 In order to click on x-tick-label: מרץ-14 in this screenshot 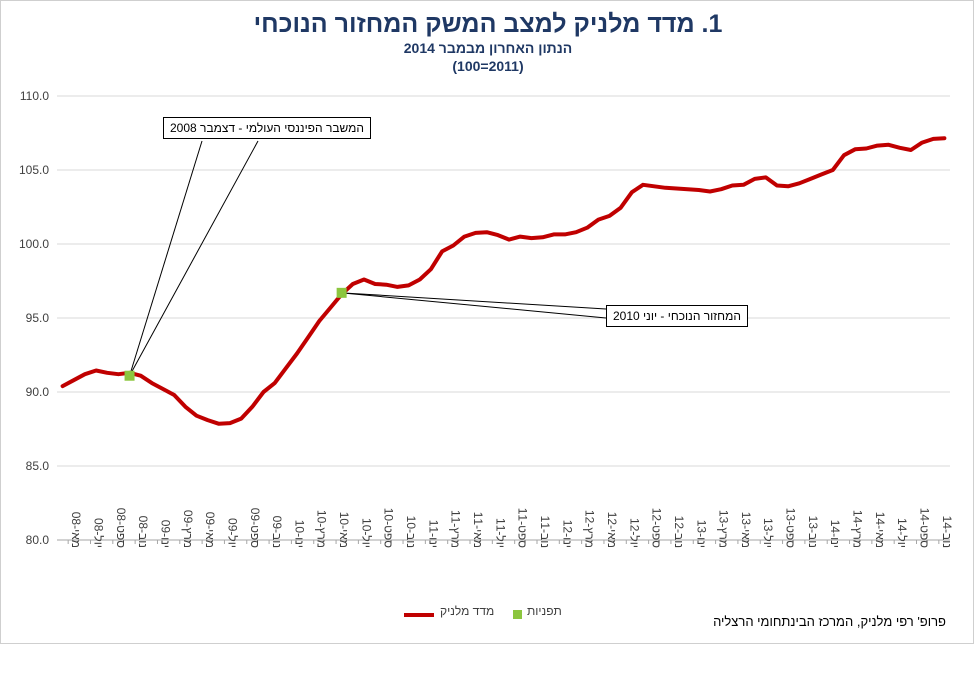, I will do `click(858, 529)`.